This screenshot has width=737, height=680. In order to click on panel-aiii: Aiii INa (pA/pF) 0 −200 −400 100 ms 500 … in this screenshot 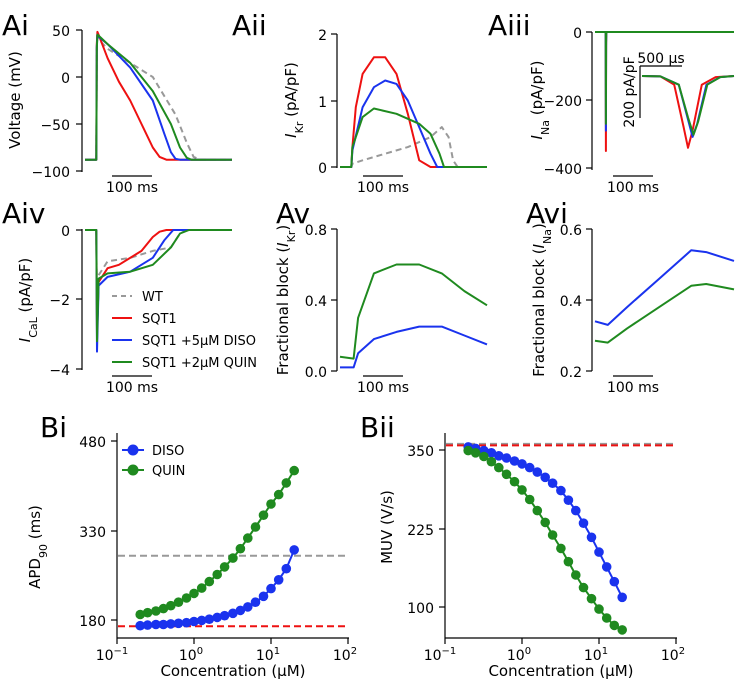, I will do `click(611, 102)`.